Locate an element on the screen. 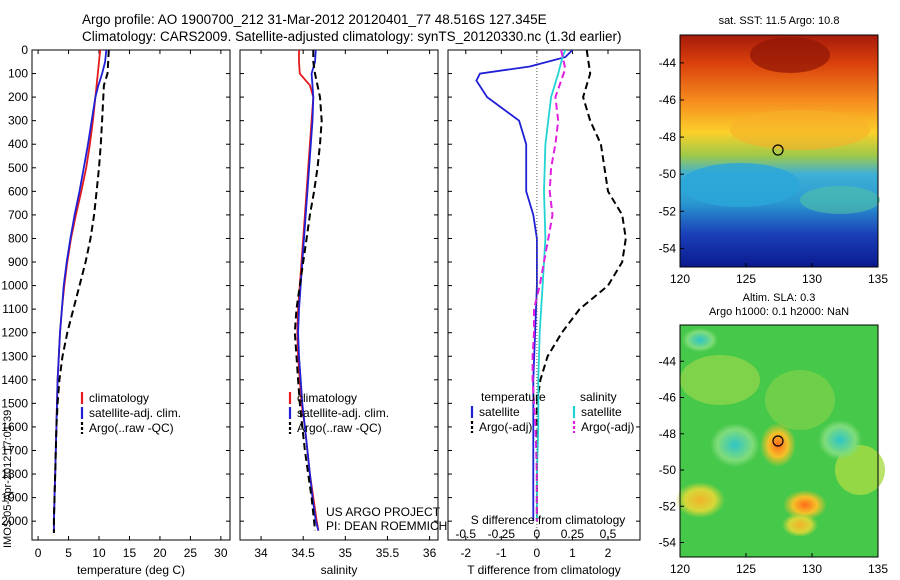 The width and height of the screenshot is (900, 580). y-tick-label: 1100 is located at coordinates (15, 309).